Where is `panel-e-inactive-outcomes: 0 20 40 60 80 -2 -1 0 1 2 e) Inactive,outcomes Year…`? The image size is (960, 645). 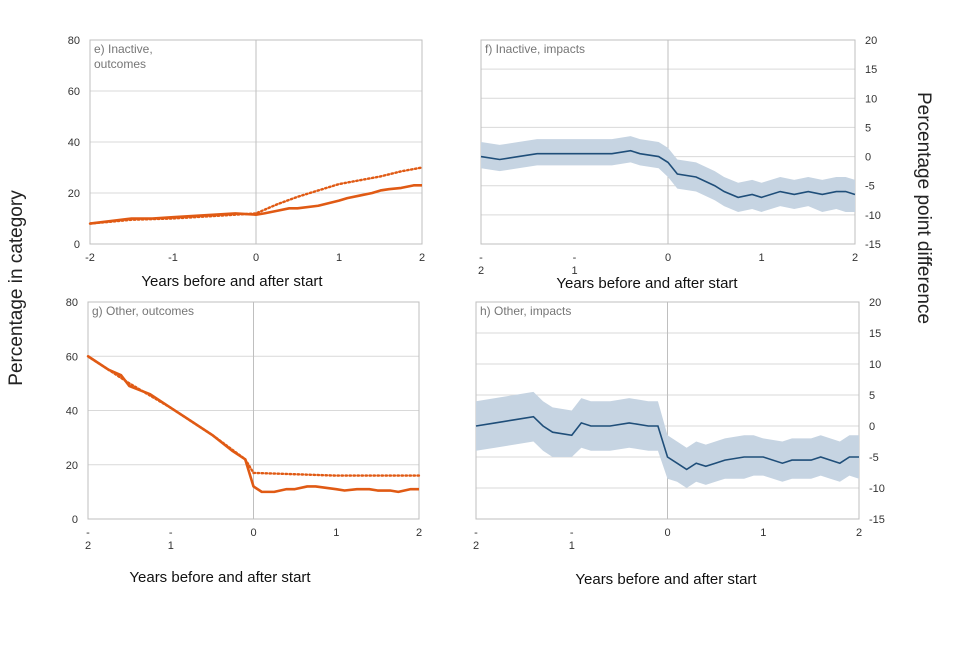 panel-e-inactive-outcomes: 0 20 40 60 80 -2 -1 0 1 2 e) Inactive,outcomes Year… is located at coordinates (246, 162).